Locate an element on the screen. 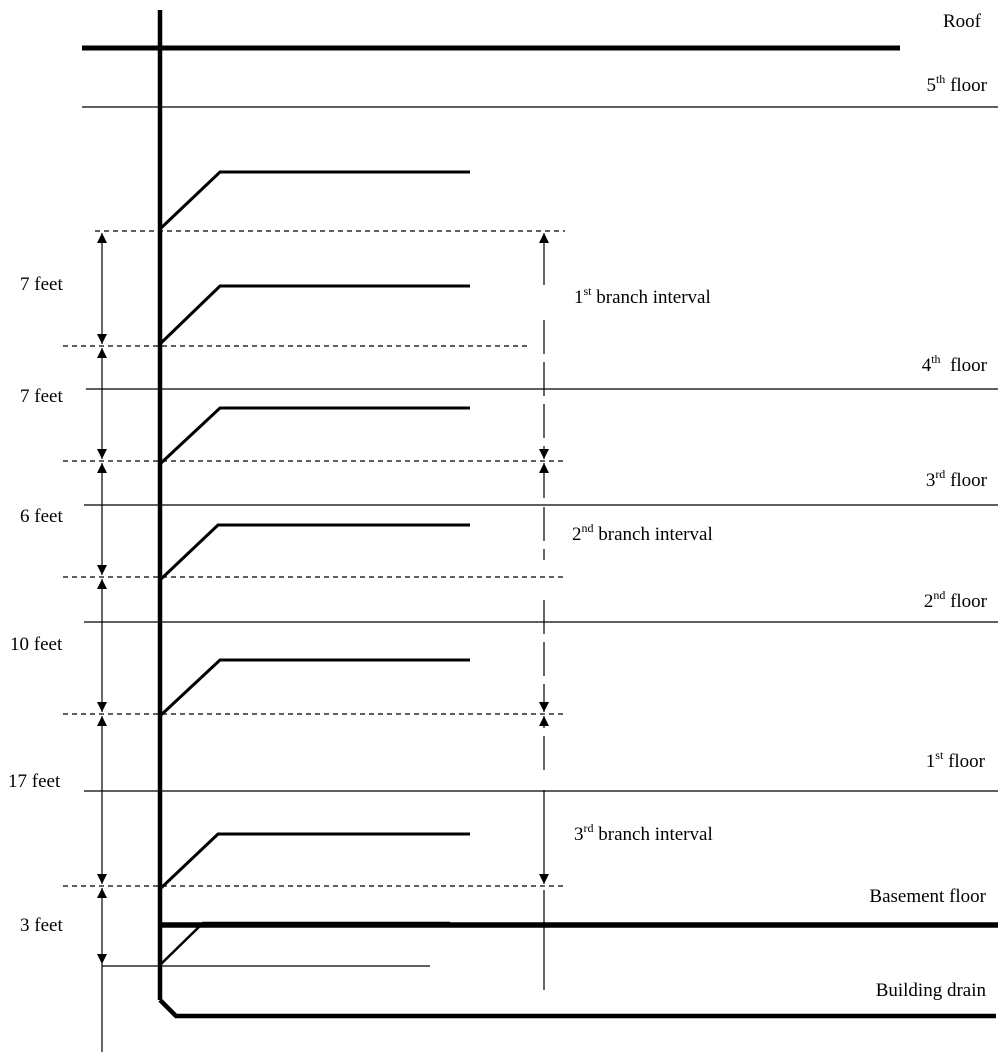 The image size is (998, 1053). third-branch-interval-label: 3rd branch interval is located at coordinates (643, 833).